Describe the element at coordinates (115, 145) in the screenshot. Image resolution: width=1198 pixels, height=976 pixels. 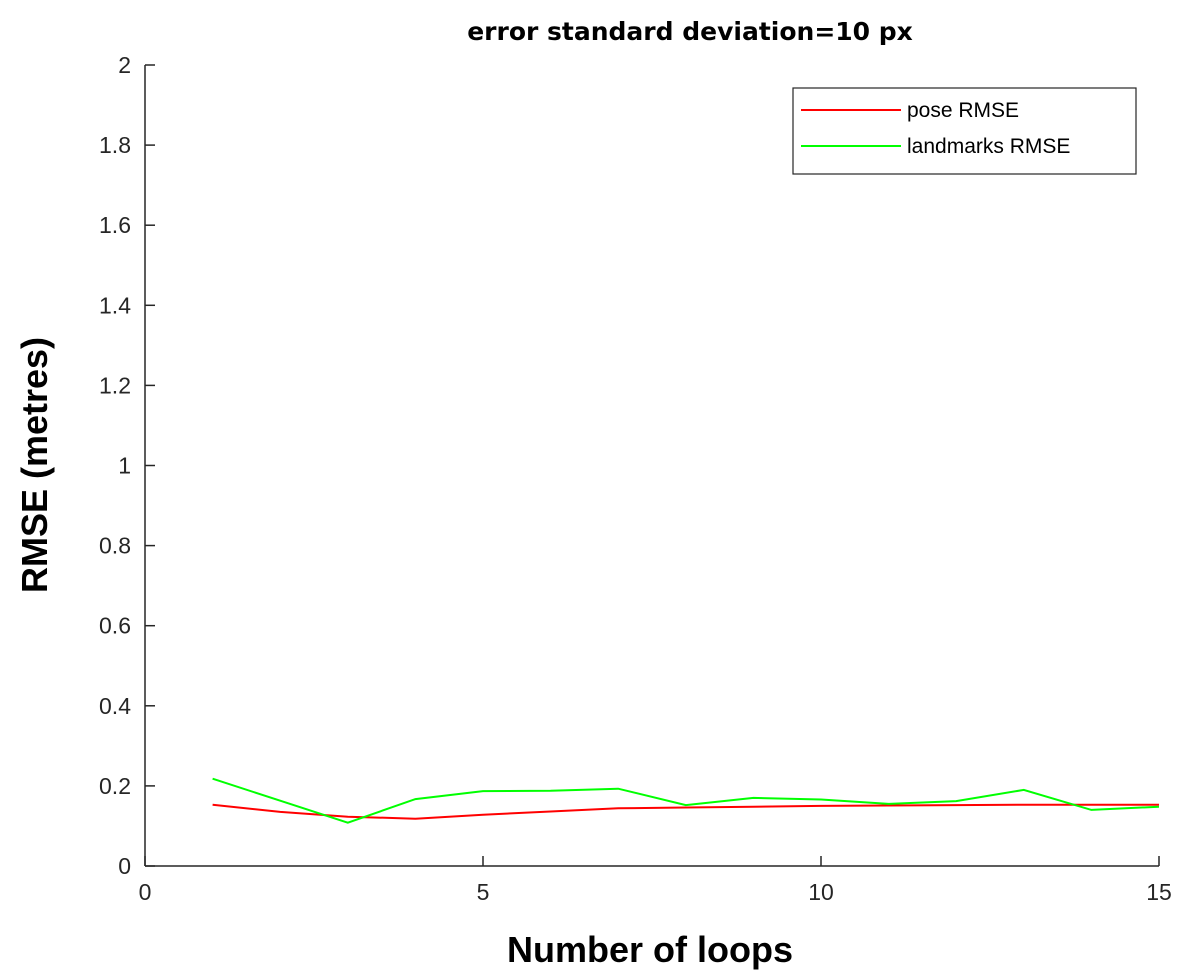
I see `y-tick-label: 1.8` at that location.